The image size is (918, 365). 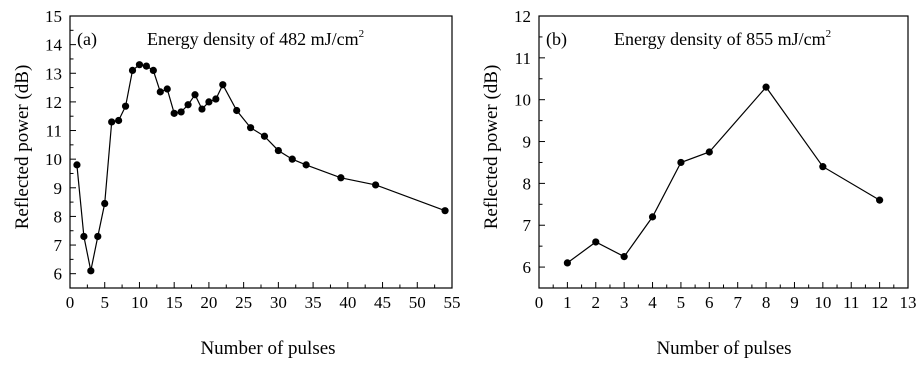 What do you see at coordinates (87, 39) in the screenshot?
I see `panel-letter-a: (a)` at bounding box center [87, 39].